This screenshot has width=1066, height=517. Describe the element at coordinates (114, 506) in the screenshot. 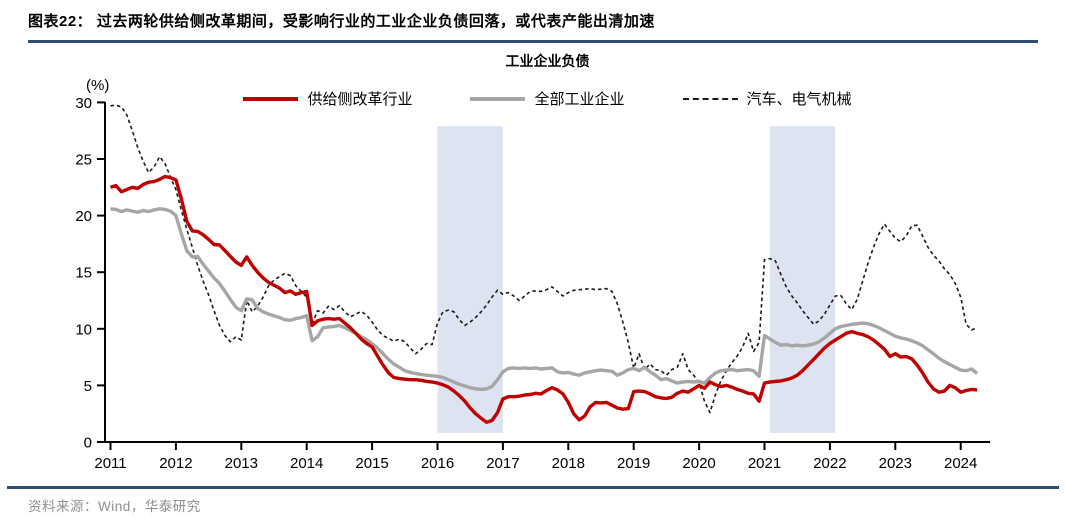

I see `source-note: 资料来源：Wind，华泰研究` at that location.